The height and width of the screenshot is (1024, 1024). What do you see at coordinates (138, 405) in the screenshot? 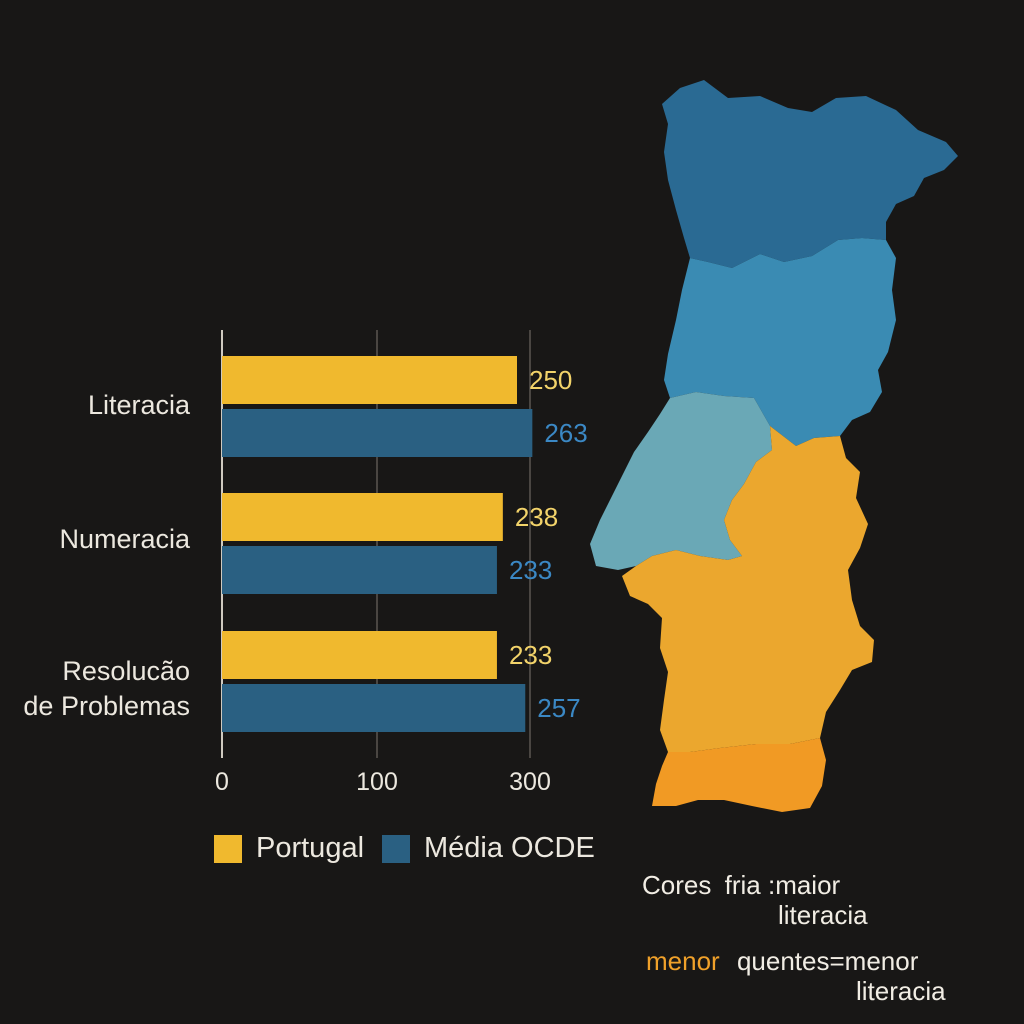
I see `category-label-literacia: Literacia` at bounding box center [138, 405].